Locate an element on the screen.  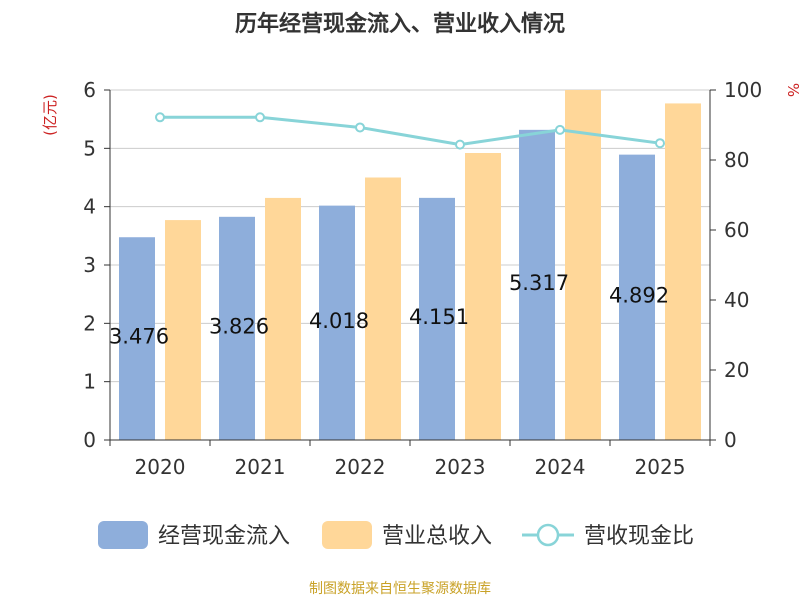
legend-cash-inflow-swatch is located at coordinates (123, 535).